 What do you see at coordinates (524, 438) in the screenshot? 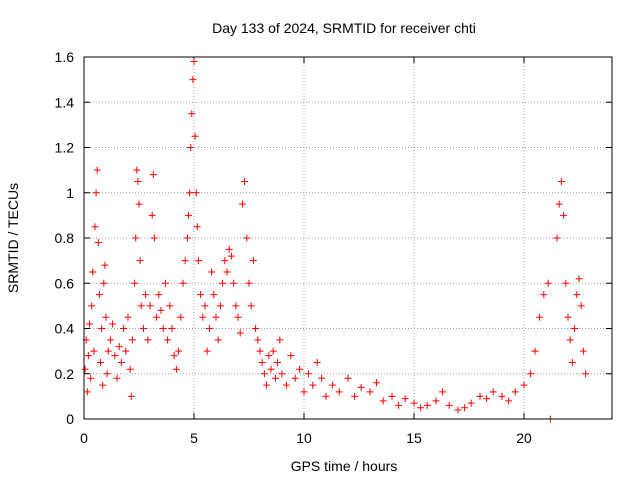
I see `x-tick-label: 20` at bounding box center [524, 438].